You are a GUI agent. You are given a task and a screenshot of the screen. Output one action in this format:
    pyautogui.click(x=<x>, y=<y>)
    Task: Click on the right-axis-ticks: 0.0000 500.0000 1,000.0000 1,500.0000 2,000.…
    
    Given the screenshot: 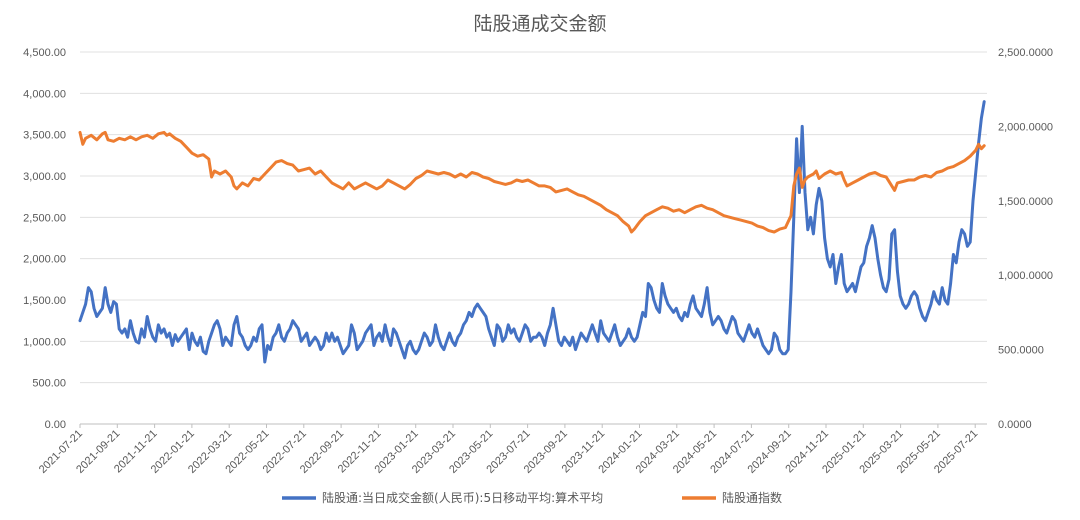 What is the action you would take?
    pyautogui.click(x=1025, y=239)
    